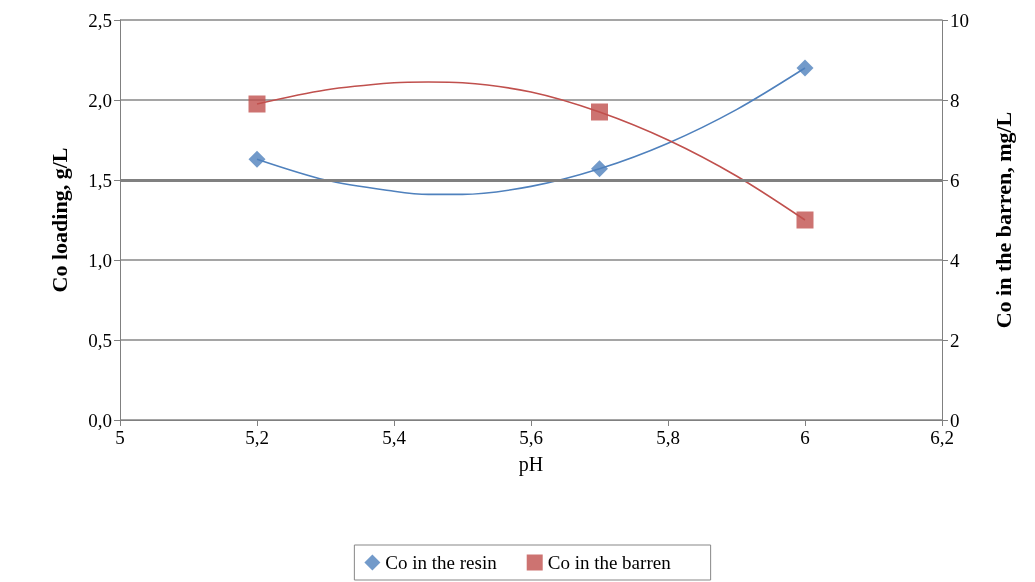 This screenshot has height=582, width=1035. I want to click on y-tick-label: 0,5, so click(100, 340).